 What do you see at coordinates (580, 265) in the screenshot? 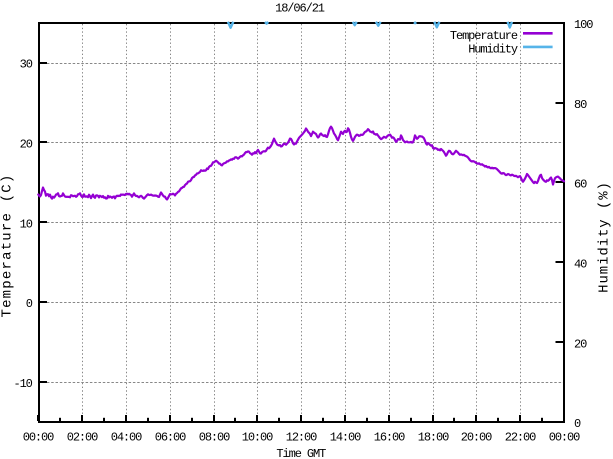
I see `svg-text: 40` at bounding box center [580, 265].